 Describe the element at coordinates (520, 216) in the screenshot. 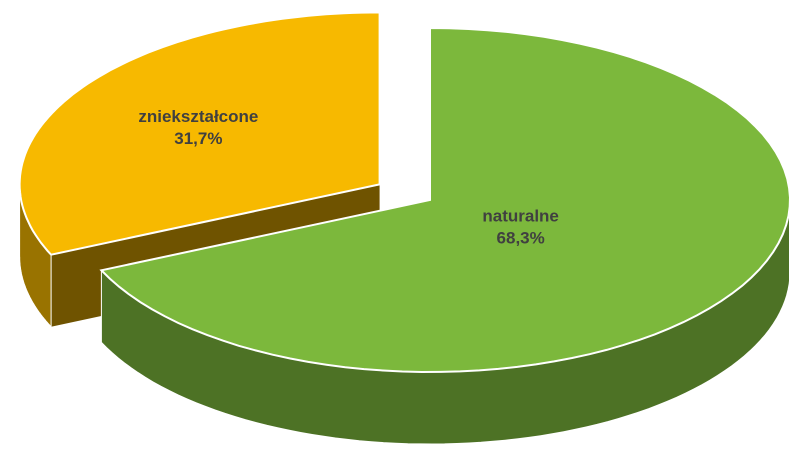

I see `slice-label: naturalne` at that location.